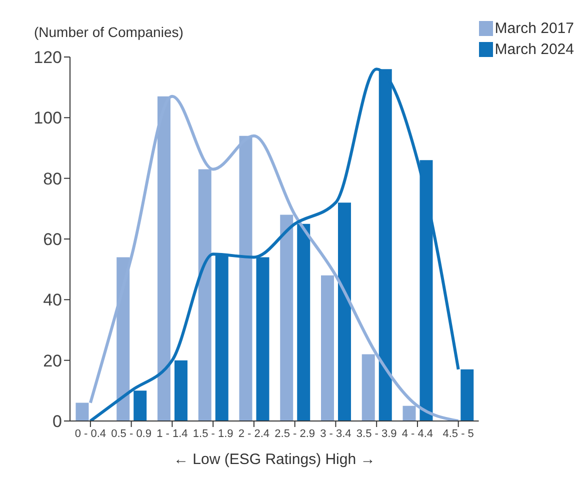 This screenshot has width=582, height=486. Describe the element at coordinates (52, 178) in the screenshot. I see `y-tick-label: 80` at that location.